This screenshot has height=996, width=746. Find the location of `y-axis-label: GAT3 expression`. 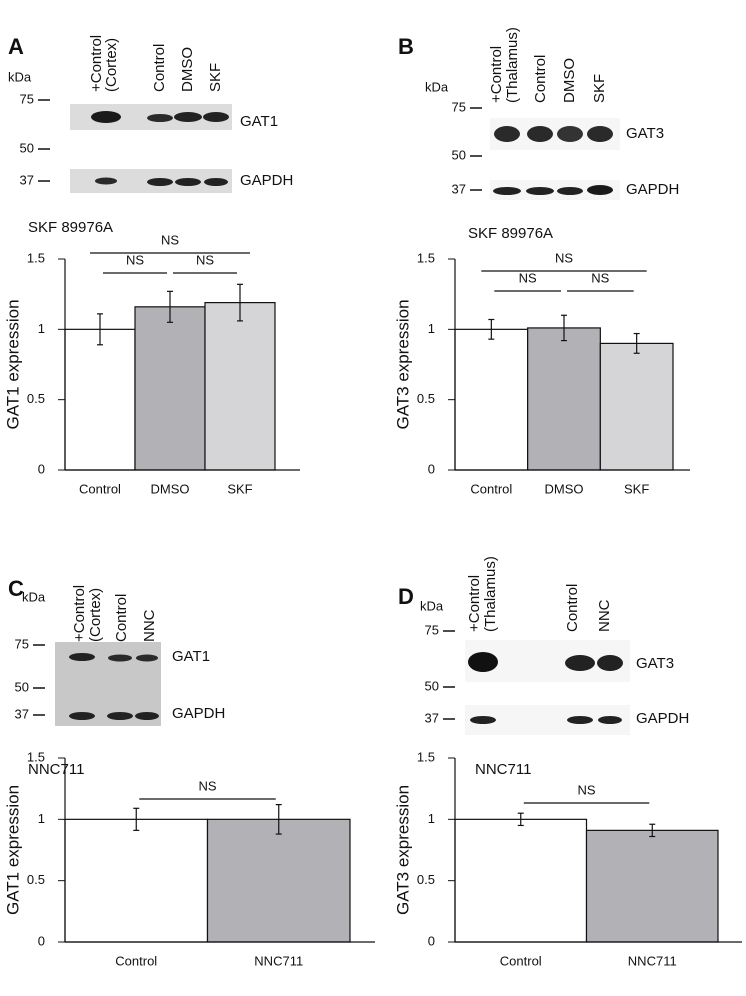

y-axis-label: GAT3 expression is located at coordinates (402, 850).